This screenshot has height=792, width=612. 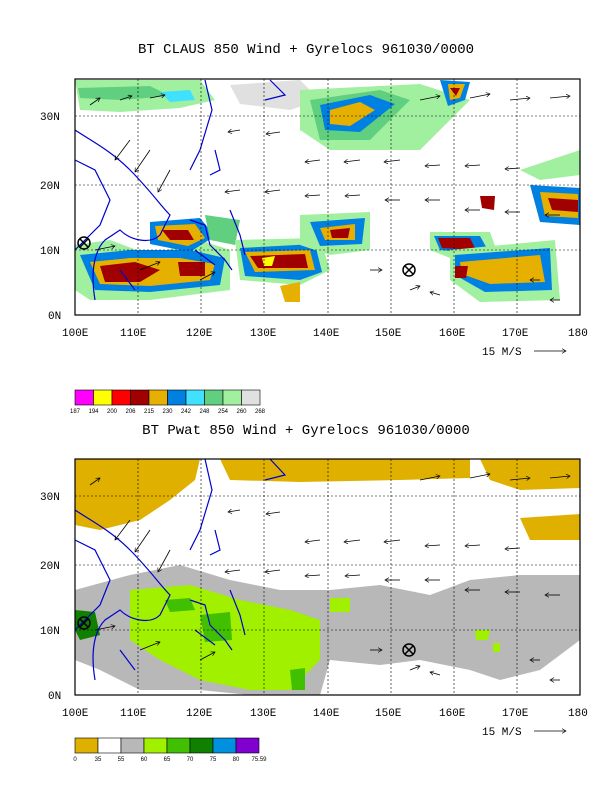 What do you see at coordinates (388, 334) in the screenshot?
I see `panel1-xtick: 150E` at bounding box center [388, 334].